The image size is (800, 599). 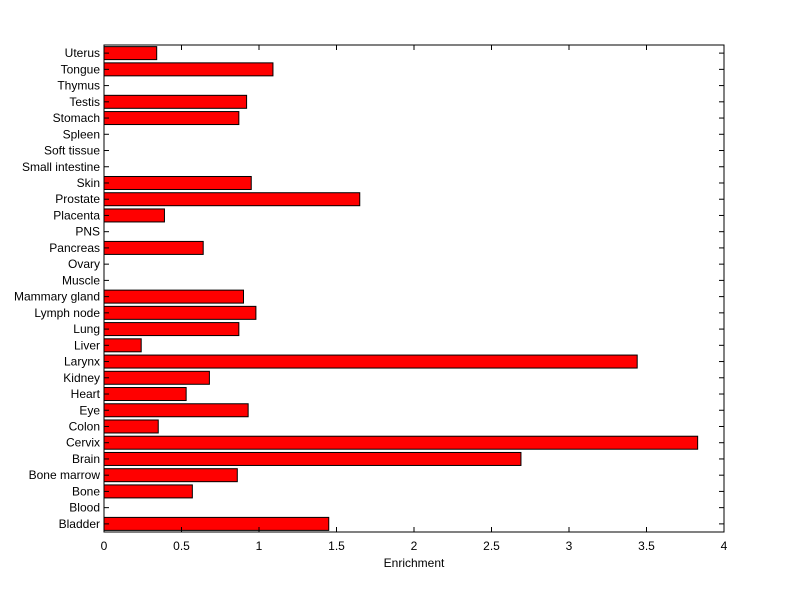 I want to click on bar-bone-marrow, so click(x=170, y=475).